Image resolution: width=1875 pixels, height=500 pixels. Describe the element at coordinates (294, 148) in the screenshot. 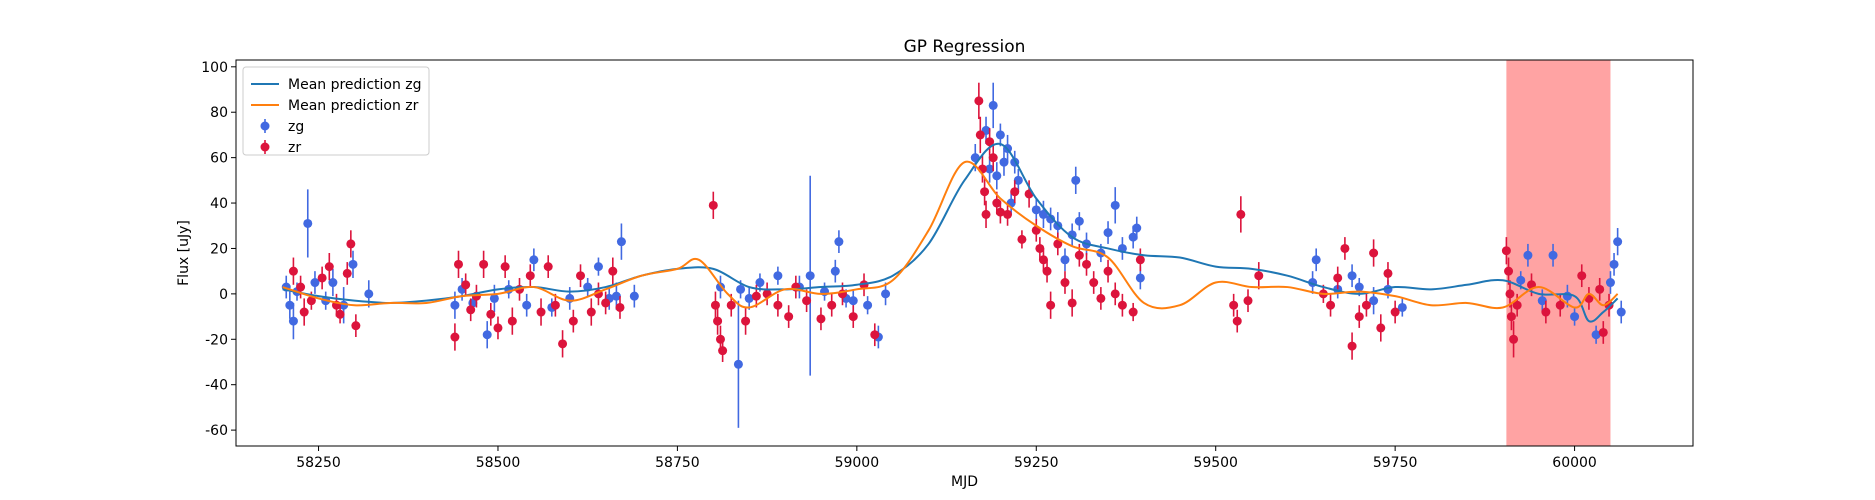

I see `legend-label: zr` at that location.